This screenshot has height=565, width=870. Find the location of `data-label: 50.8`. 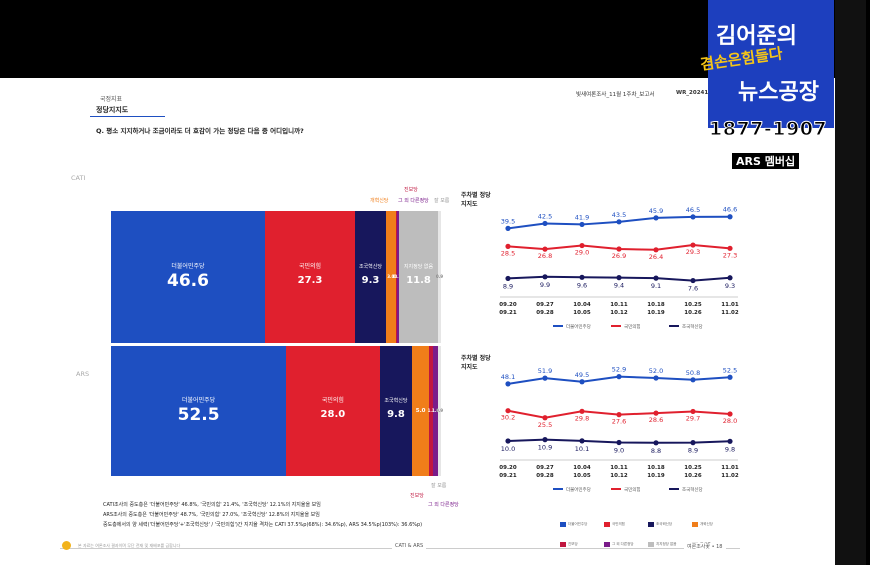

data-label: 50.8 is located at coordinates (693, 373).